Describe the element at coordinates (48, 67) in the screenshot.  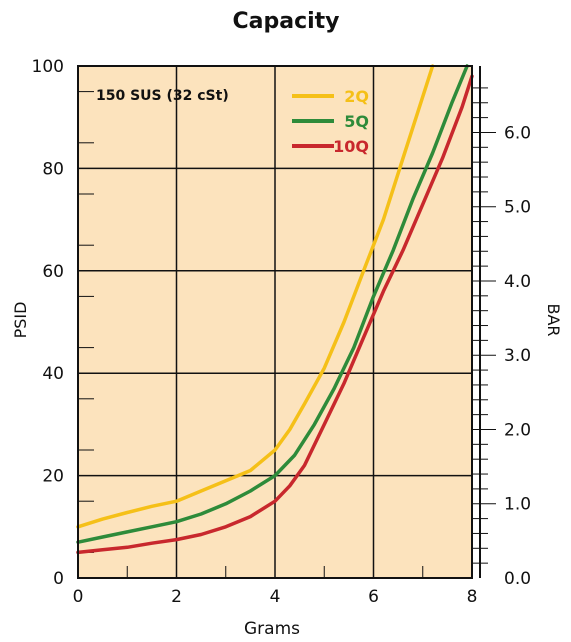
I see `y-tick-label: 100` at that location.